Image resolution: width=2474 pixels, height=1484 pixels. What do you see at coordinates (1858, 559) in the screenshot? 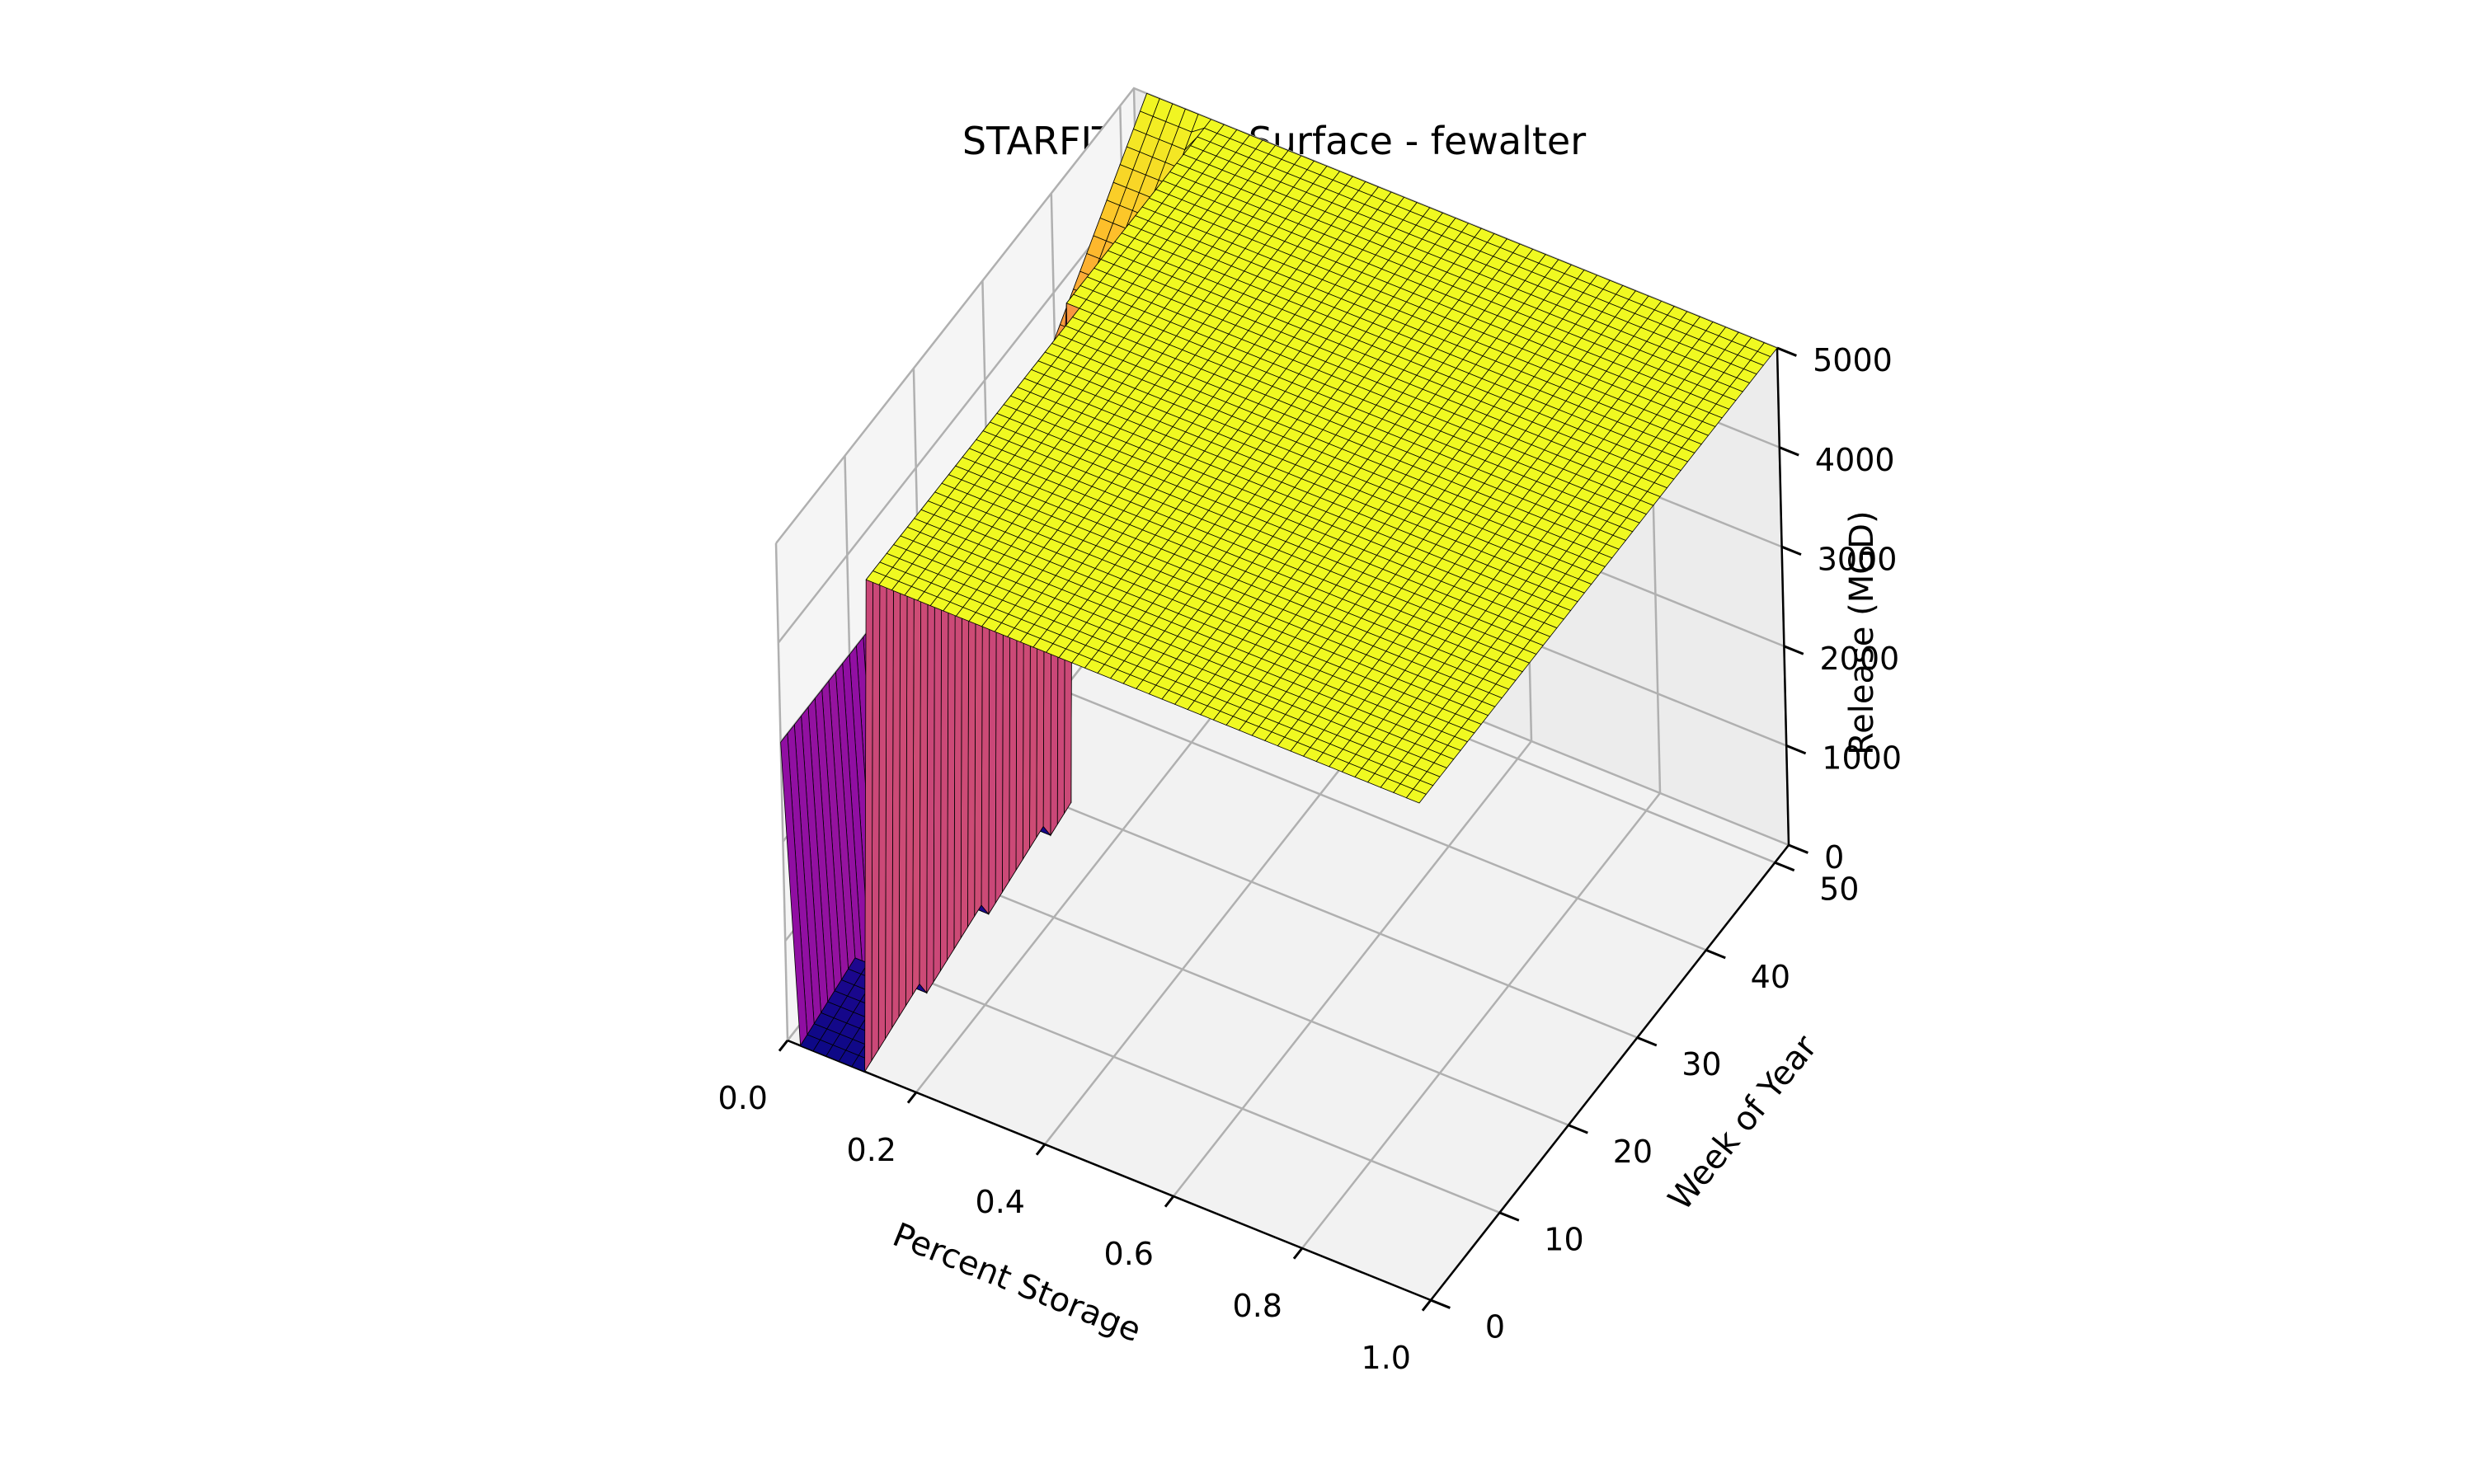
I see `z-tick-label-3: 3000` at bounding box center [1858, 559].